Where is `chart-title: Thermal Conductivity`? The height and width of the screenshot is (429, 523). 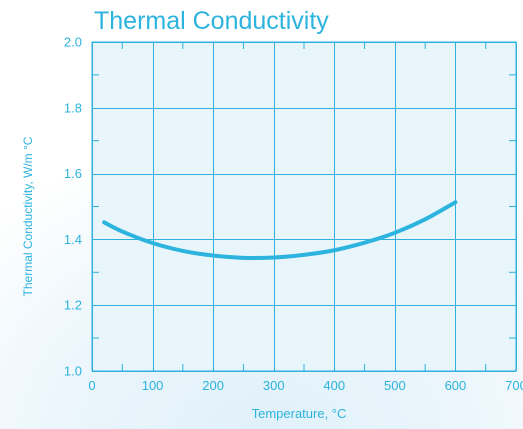
chart-title: Thermal Conductivity is located at coordinates (211, 21).